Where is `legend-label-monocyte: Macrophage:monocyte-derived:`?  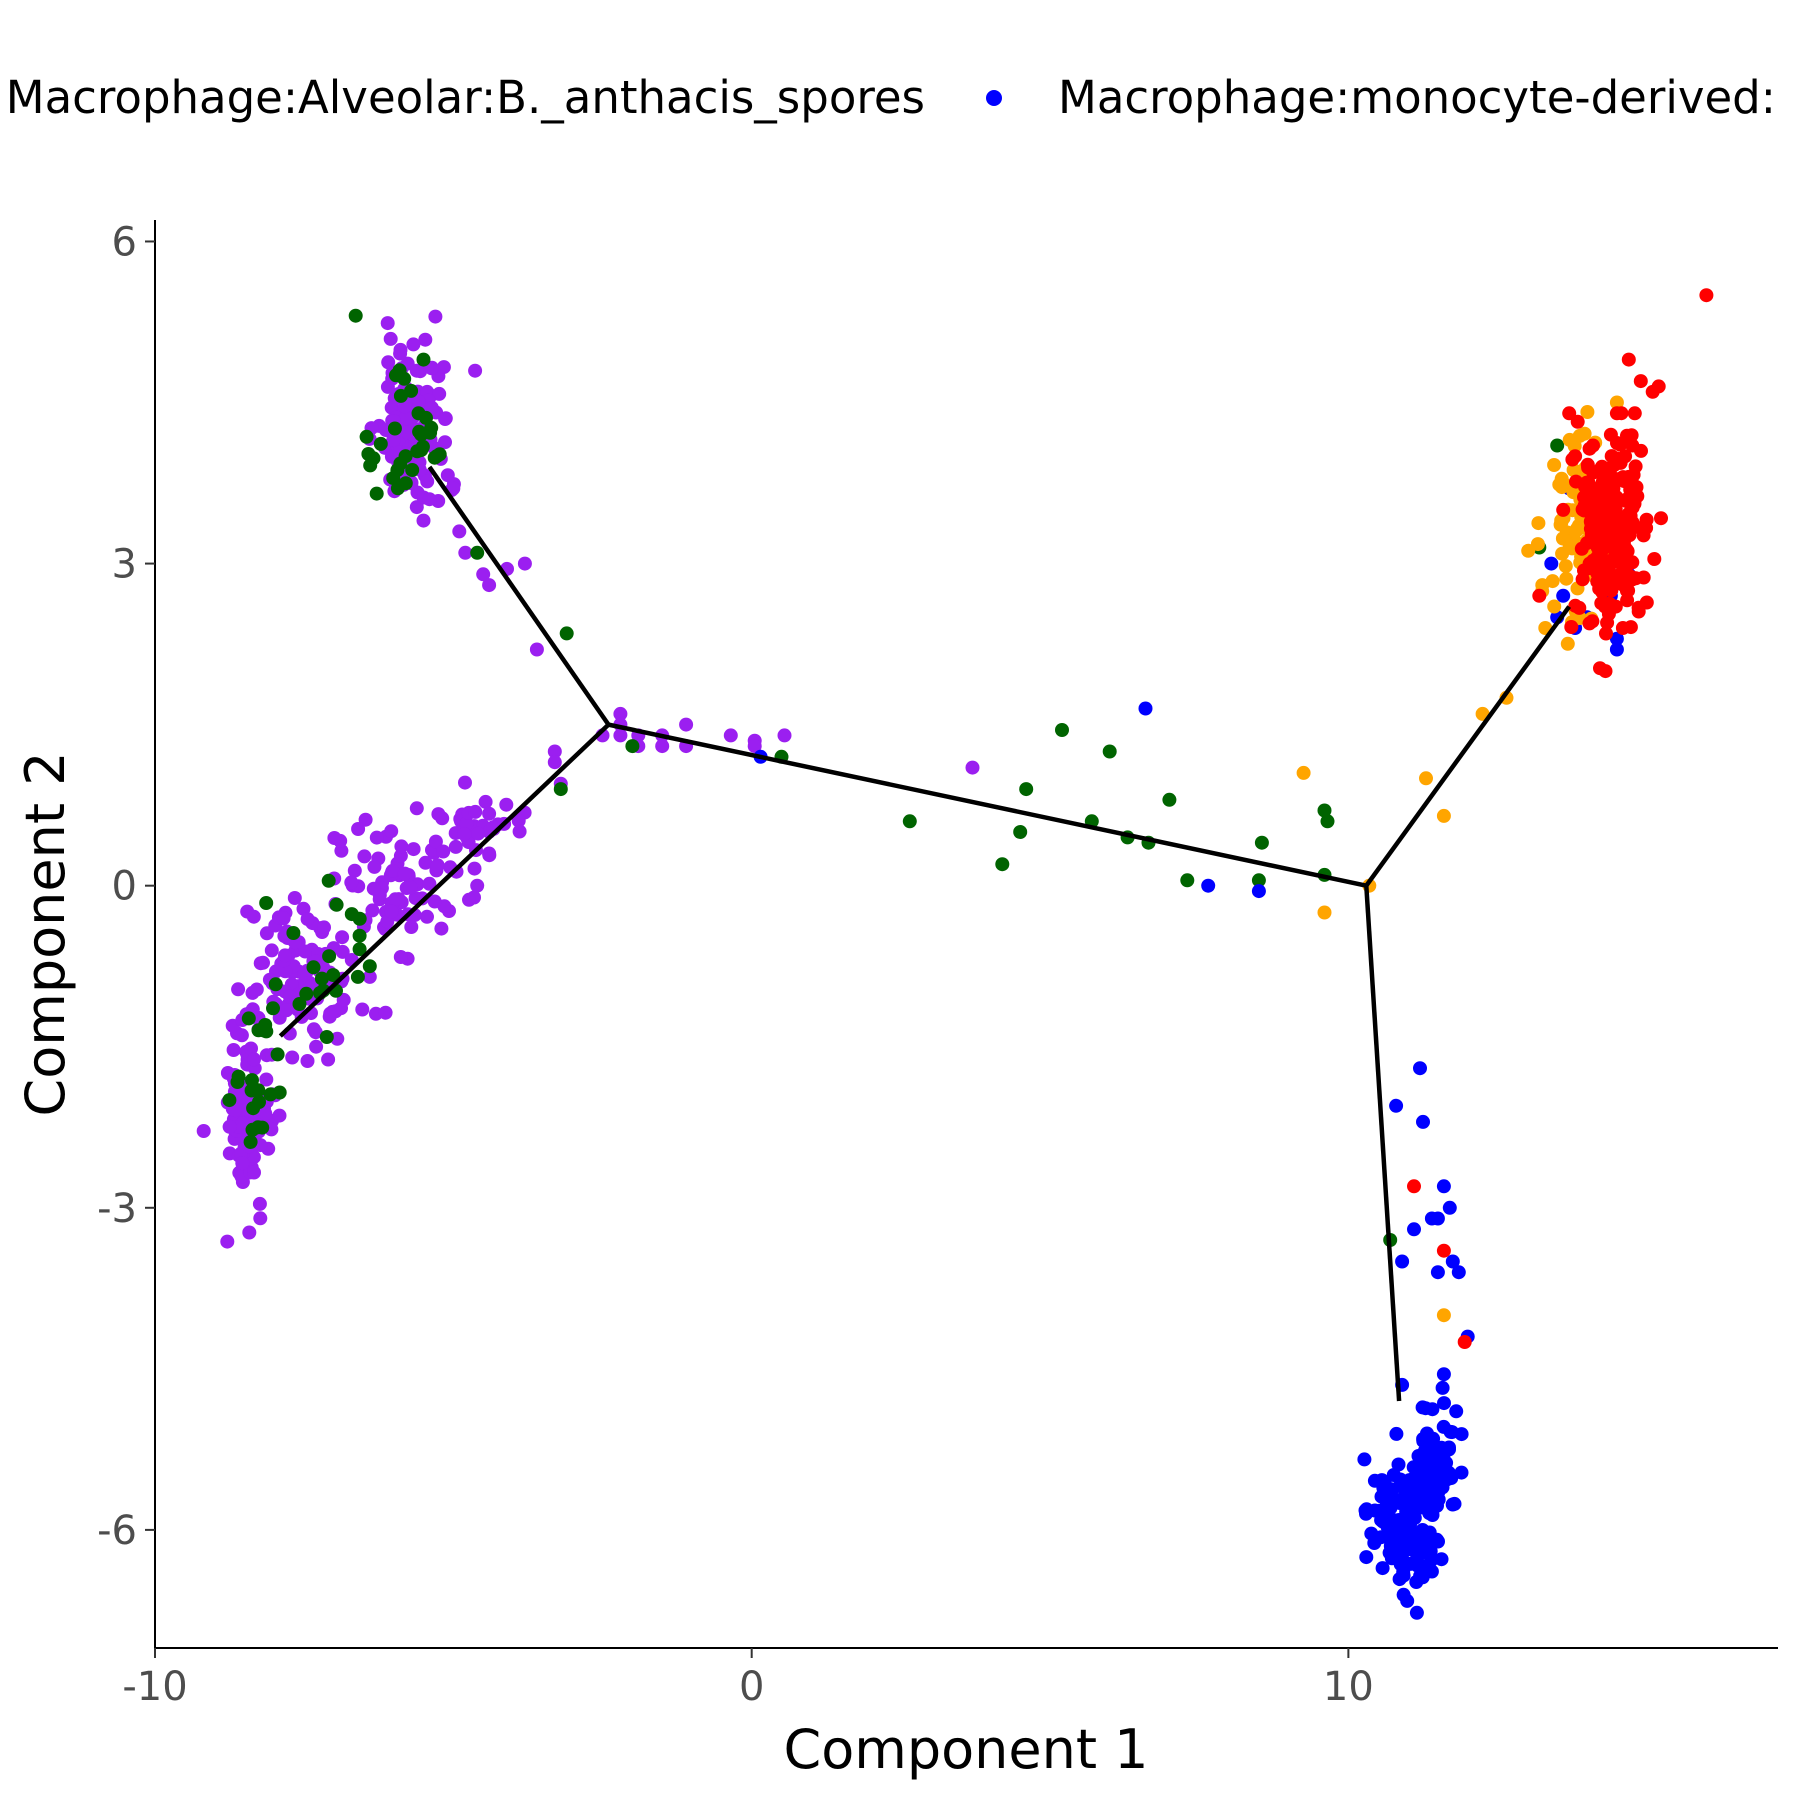
legend-label-monocyte: Macrophage:monocyte-derived: is located at coordinates (1417, 97).